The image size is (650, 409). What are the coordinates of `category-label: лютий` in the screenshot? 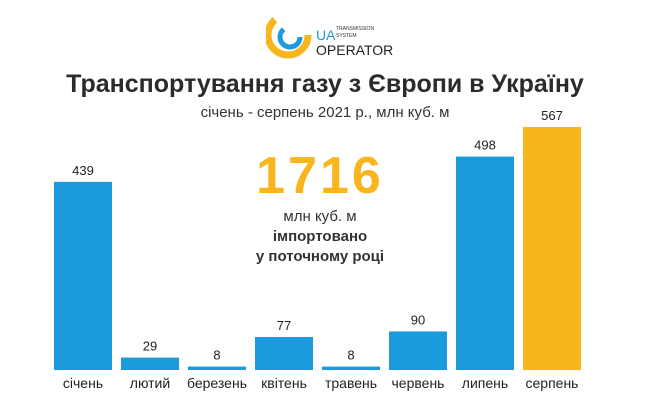 It's located at (150, 383).